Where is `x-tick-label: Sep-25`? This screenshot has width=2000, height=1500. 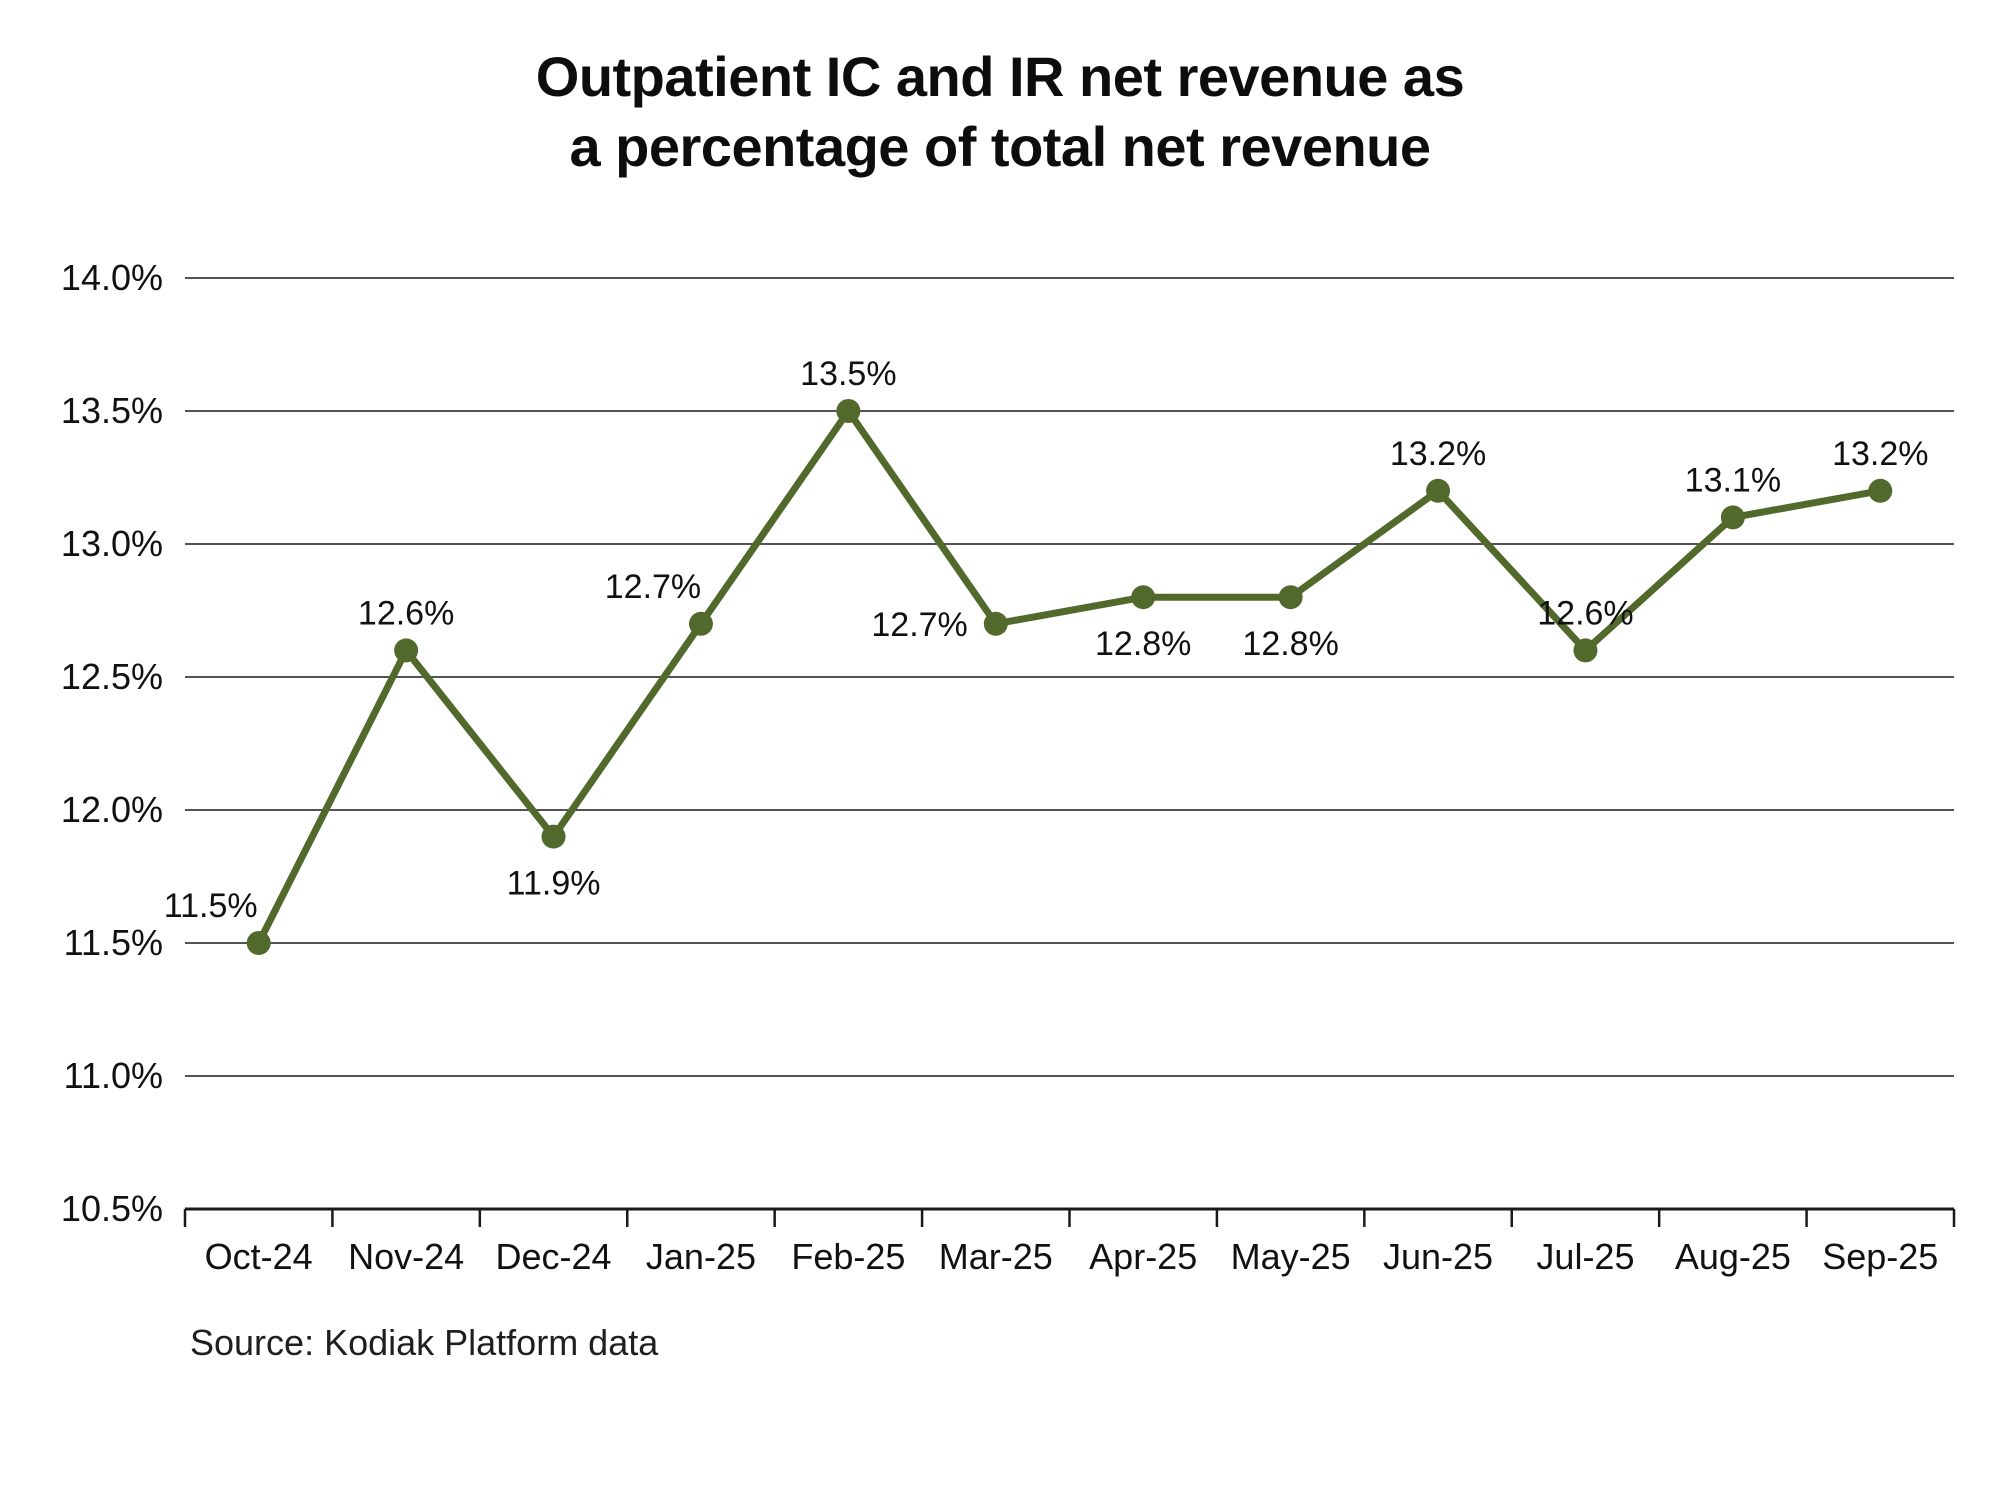
x-tick-label: Sep-25 is located at coordinates (1880, 1256).